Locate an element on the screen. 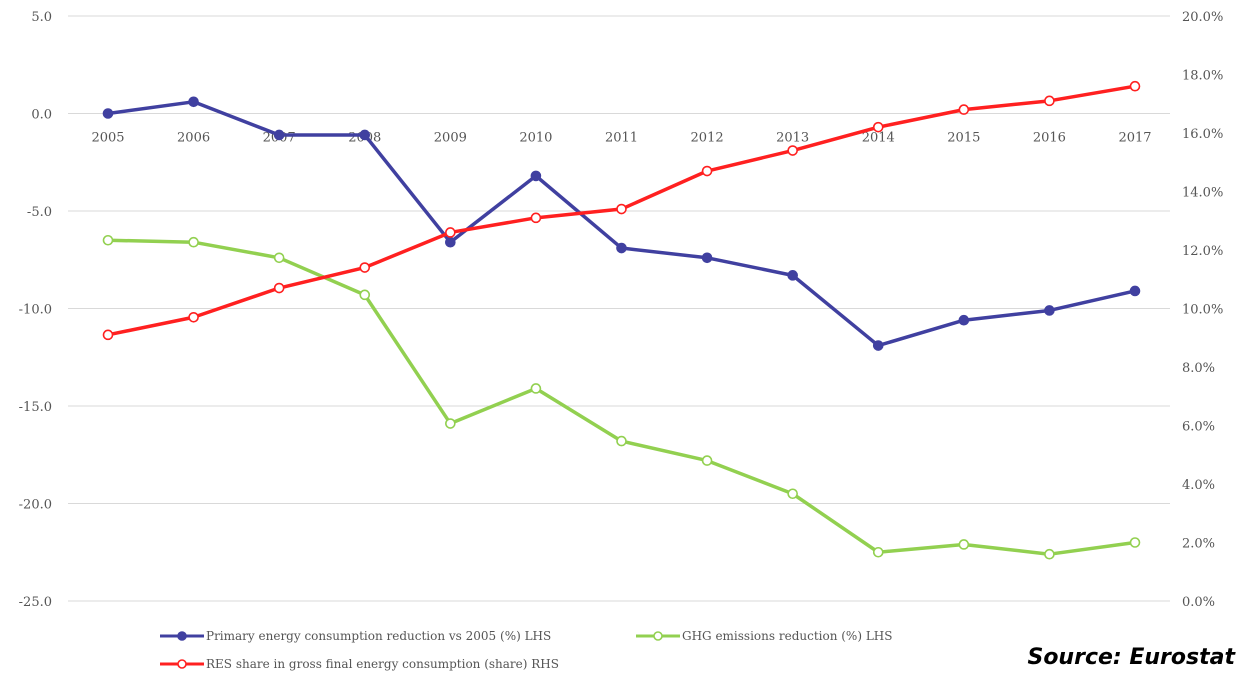 The height and width of the screenshot is (680, 1251). right-tick-label: 16.0% is located at coordinates (1202, 134).